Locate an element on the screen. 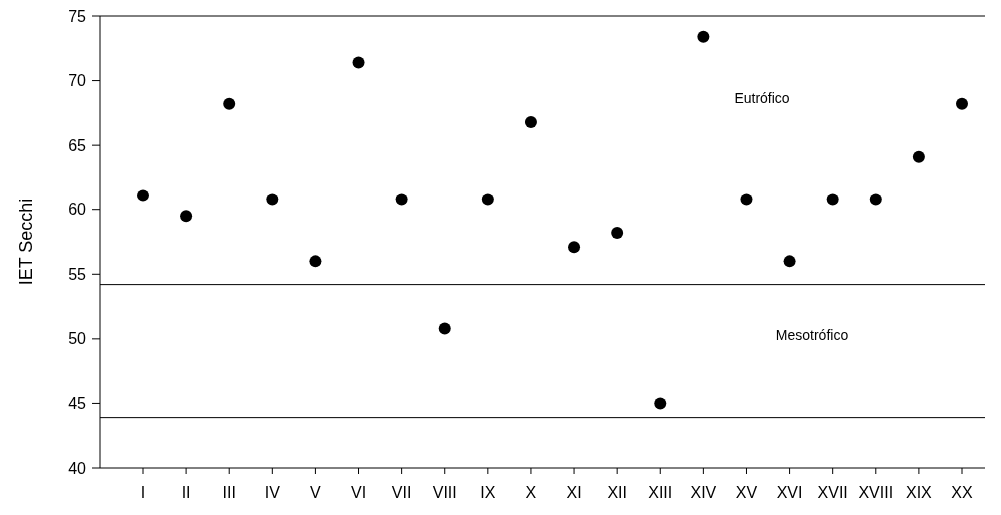  x-tick-label: XIV is located at coordinates (703, 492).